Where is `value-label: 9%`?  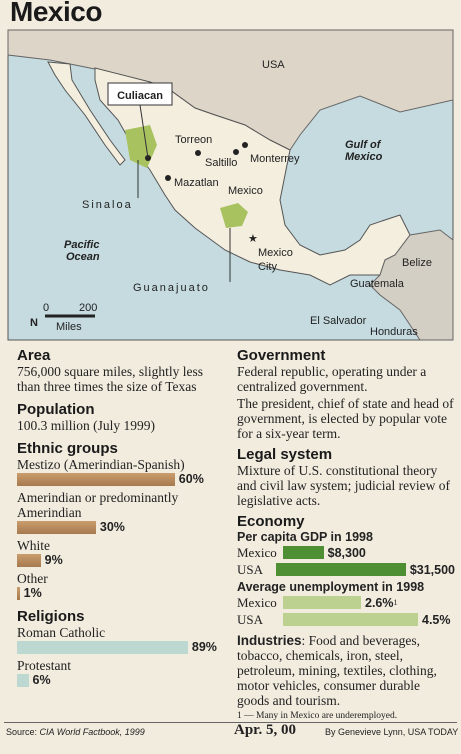 value-label: 9% is located at coordinates (53, 560).